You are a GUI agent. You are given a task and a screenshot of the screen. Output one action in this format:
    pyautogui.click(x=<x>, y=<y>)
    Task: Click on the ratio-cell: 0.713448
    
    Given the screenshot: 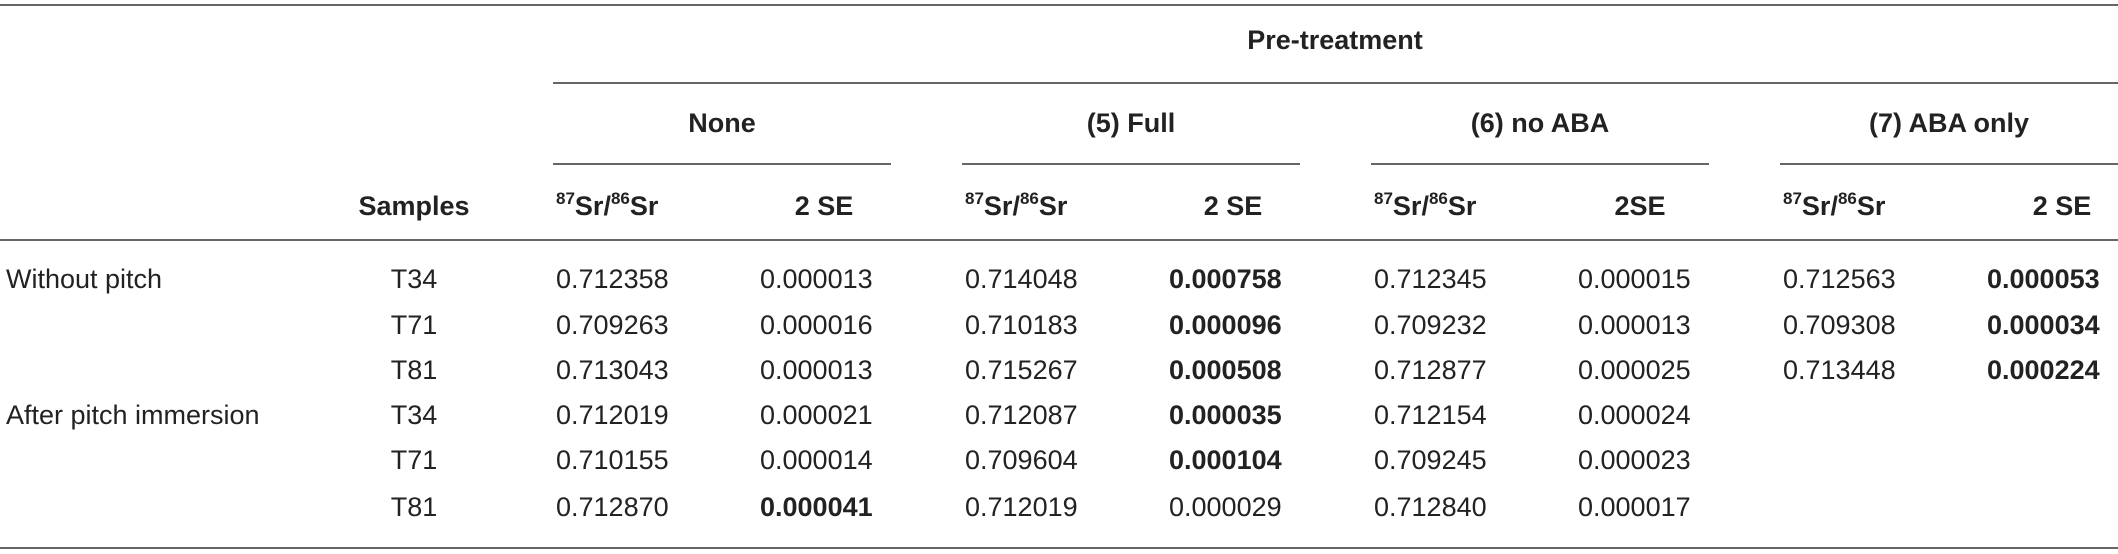 What is the action you would take?
    pyautogui.click(x=1839, y=370)
    